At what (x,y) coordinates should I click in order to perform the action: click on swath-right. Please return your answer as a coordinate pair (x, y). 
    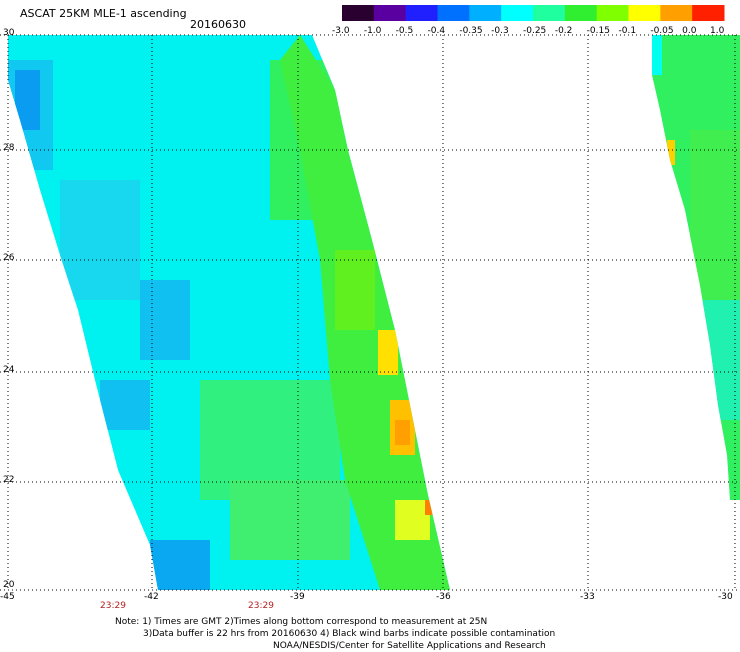
    Looking at the image, I should click on (696, 267).